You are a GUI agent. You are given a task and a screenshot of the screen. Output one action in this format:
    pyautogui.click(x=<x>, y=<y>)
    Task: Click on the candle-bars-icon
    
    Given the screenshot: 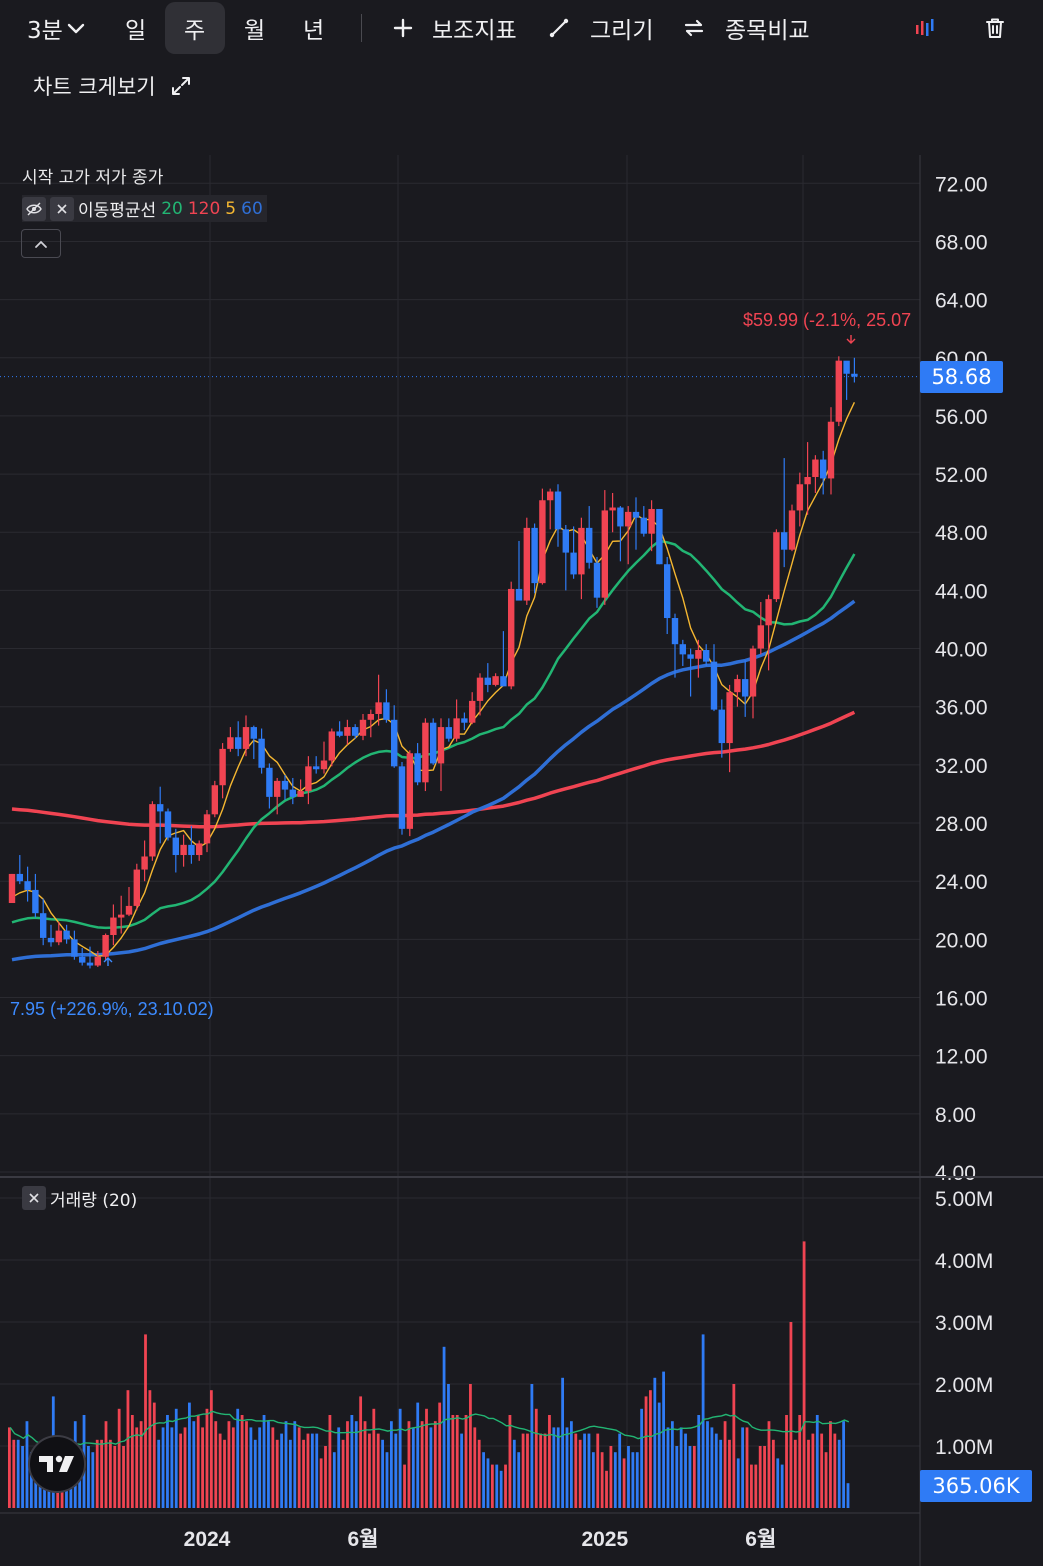 What is the action you would take?
    pyautogui.click(x=925, y=27)
    